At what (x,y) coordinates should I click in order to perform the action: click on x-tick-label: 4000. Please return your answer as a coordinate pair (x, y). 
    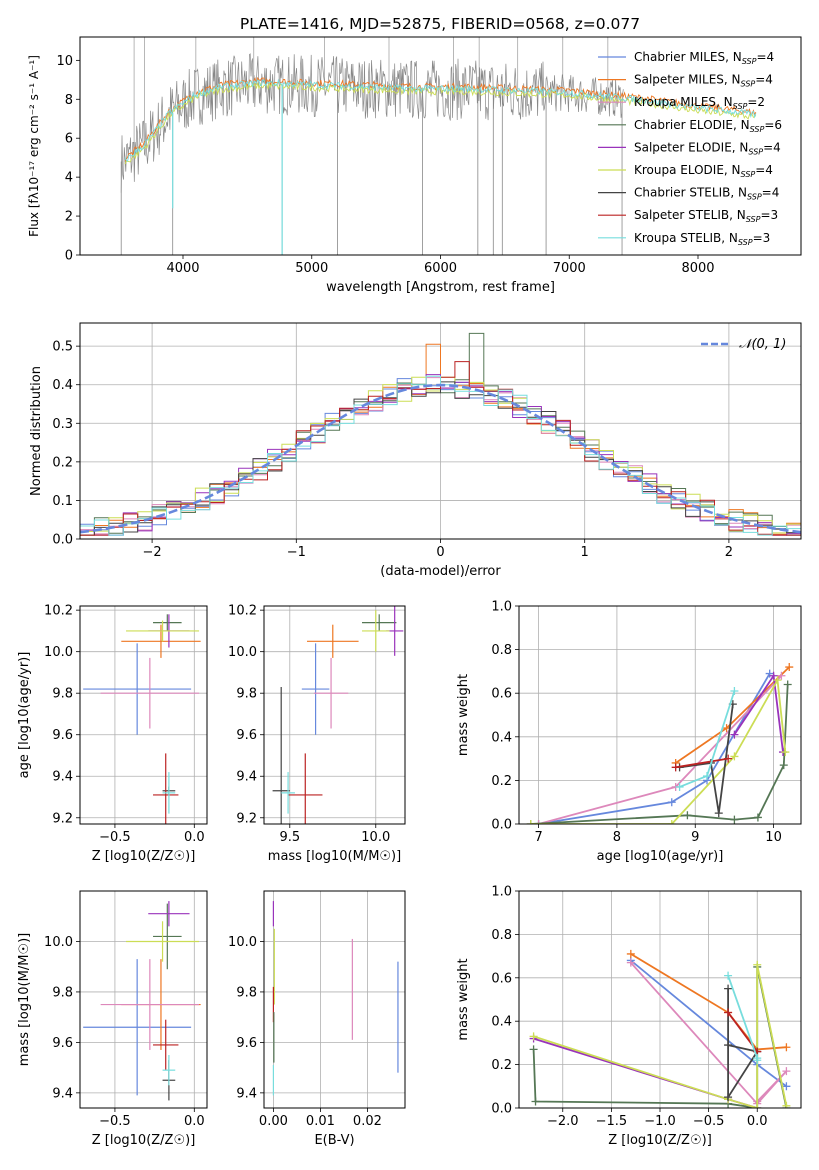
    Looking at the image, I should click on (182, 268).